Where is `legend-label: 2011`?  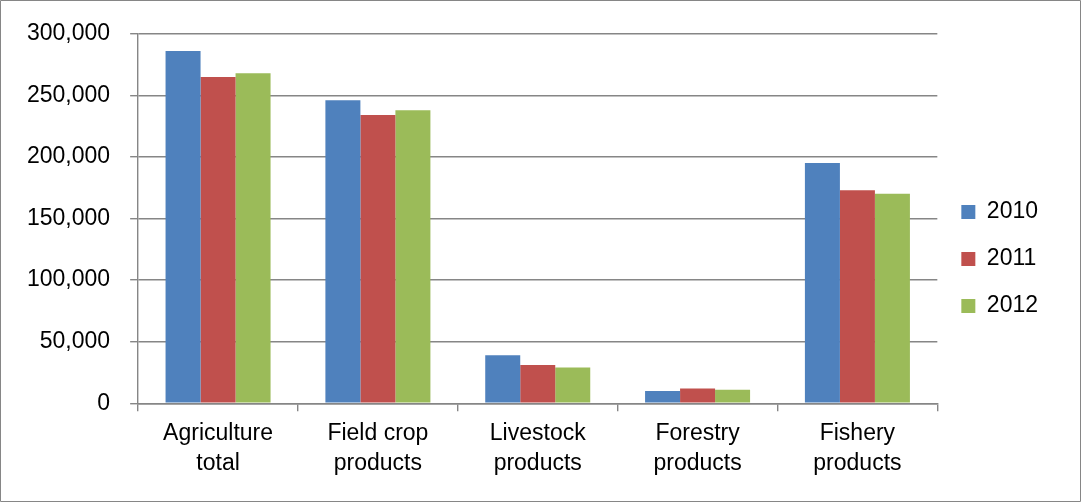
legend-label: 2011 is located at coordinates (1011, 257).